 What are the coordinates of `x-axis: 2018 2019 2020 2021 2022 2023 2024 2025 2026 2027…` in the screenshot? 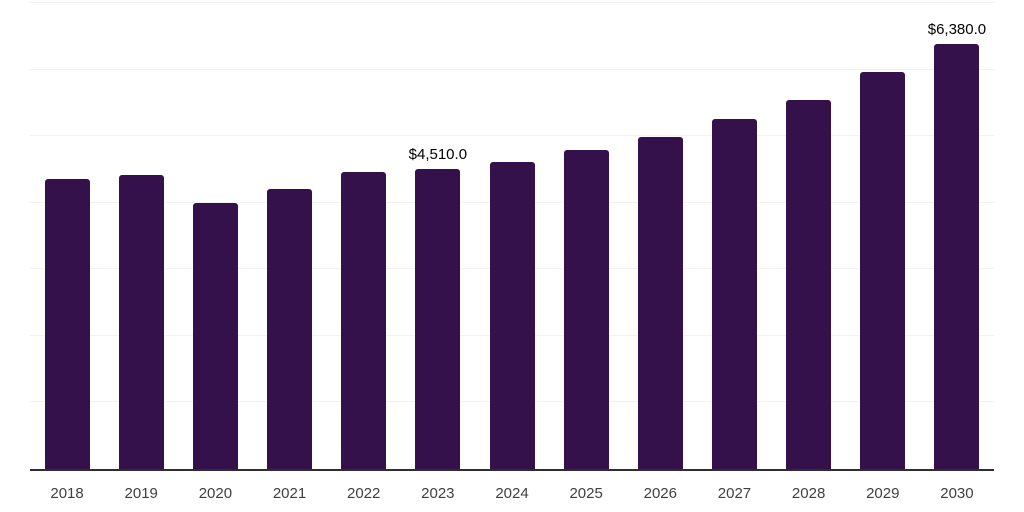 It's located at (512, 495).